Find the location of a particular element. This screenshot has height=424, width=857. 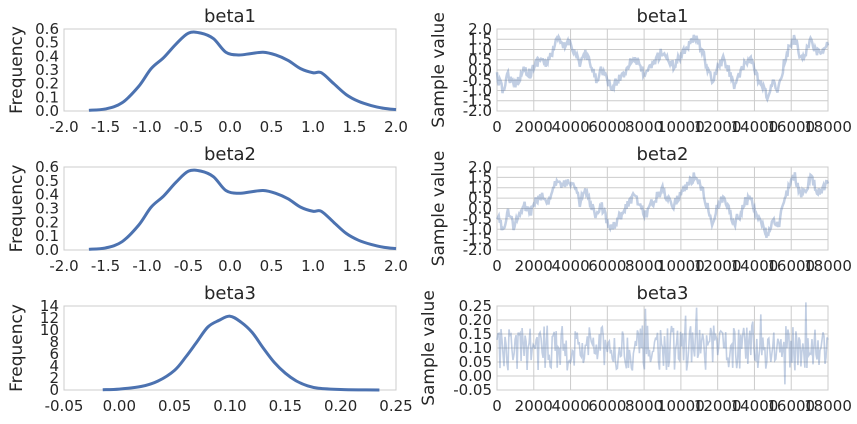

y-tick-label: 0.20 is located at coordinates (475, 320).